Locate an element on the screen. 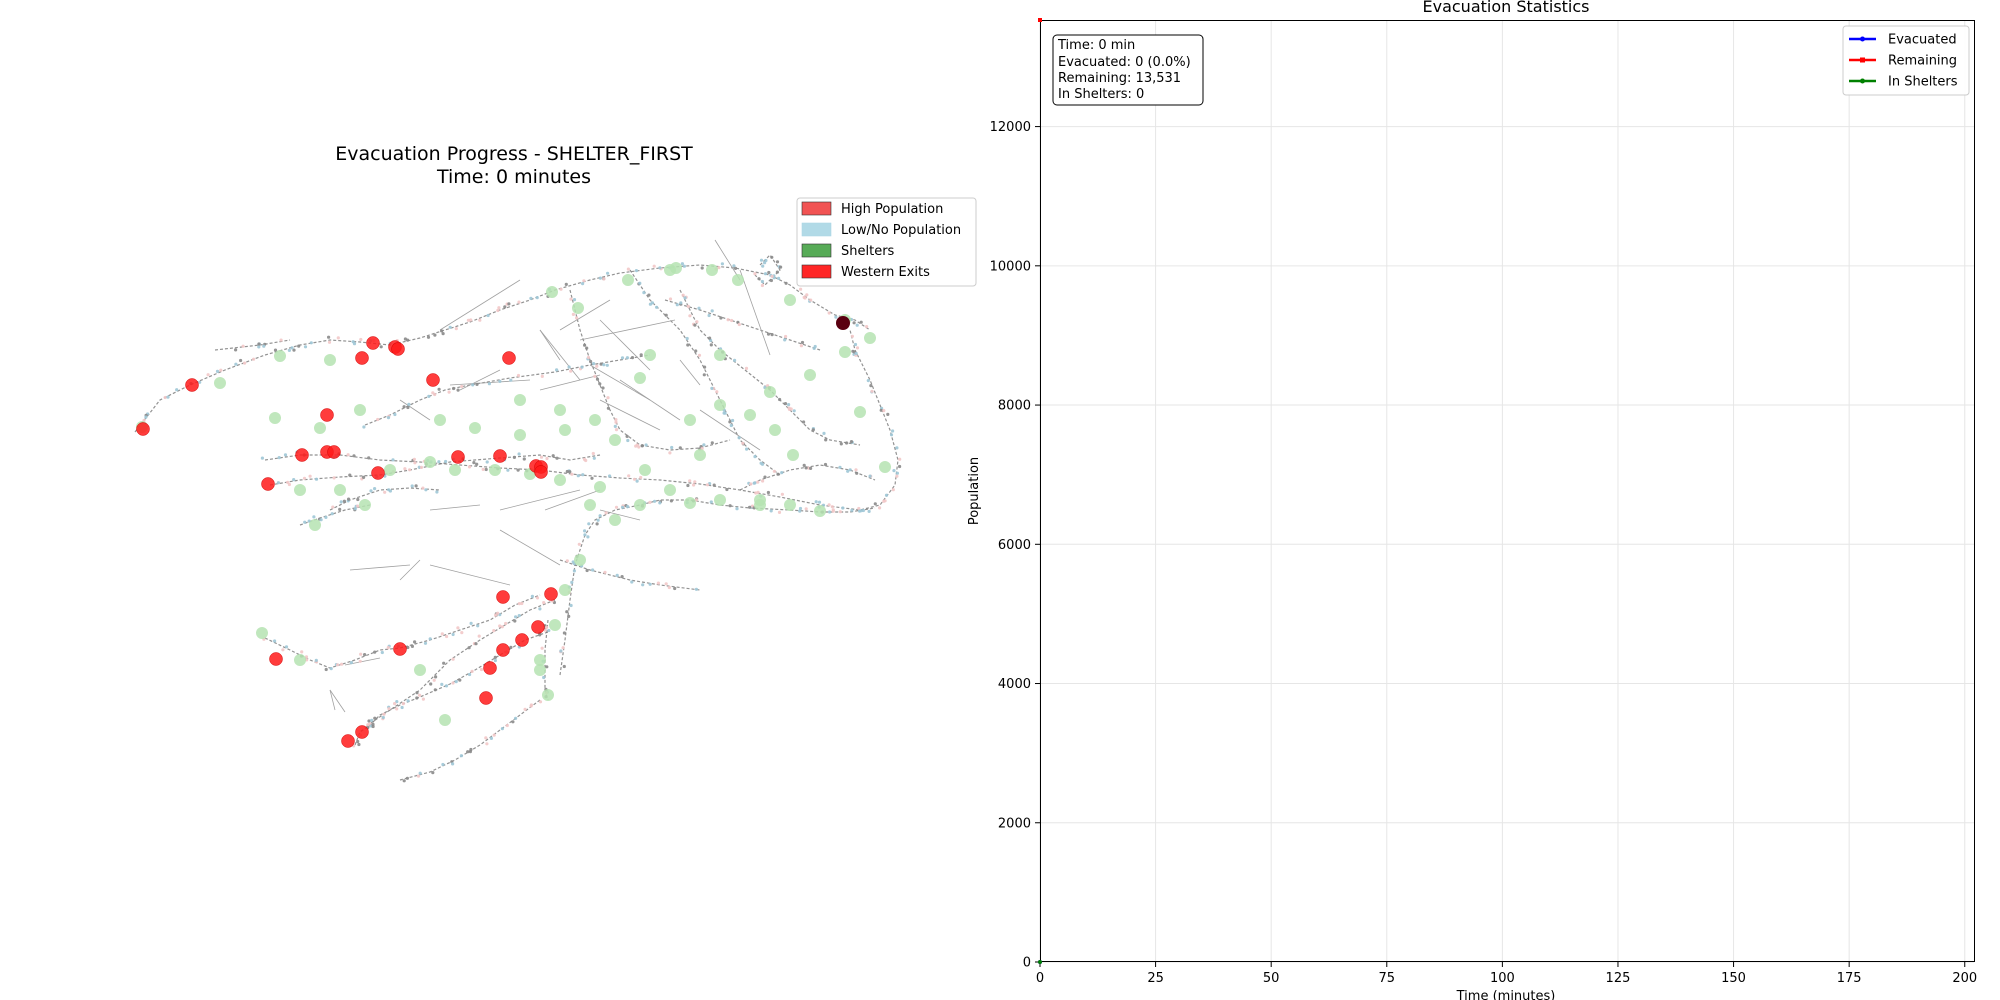 The image size is (2000, 1000). x-tick-label: 75 is located at coordinates (1387, 978).